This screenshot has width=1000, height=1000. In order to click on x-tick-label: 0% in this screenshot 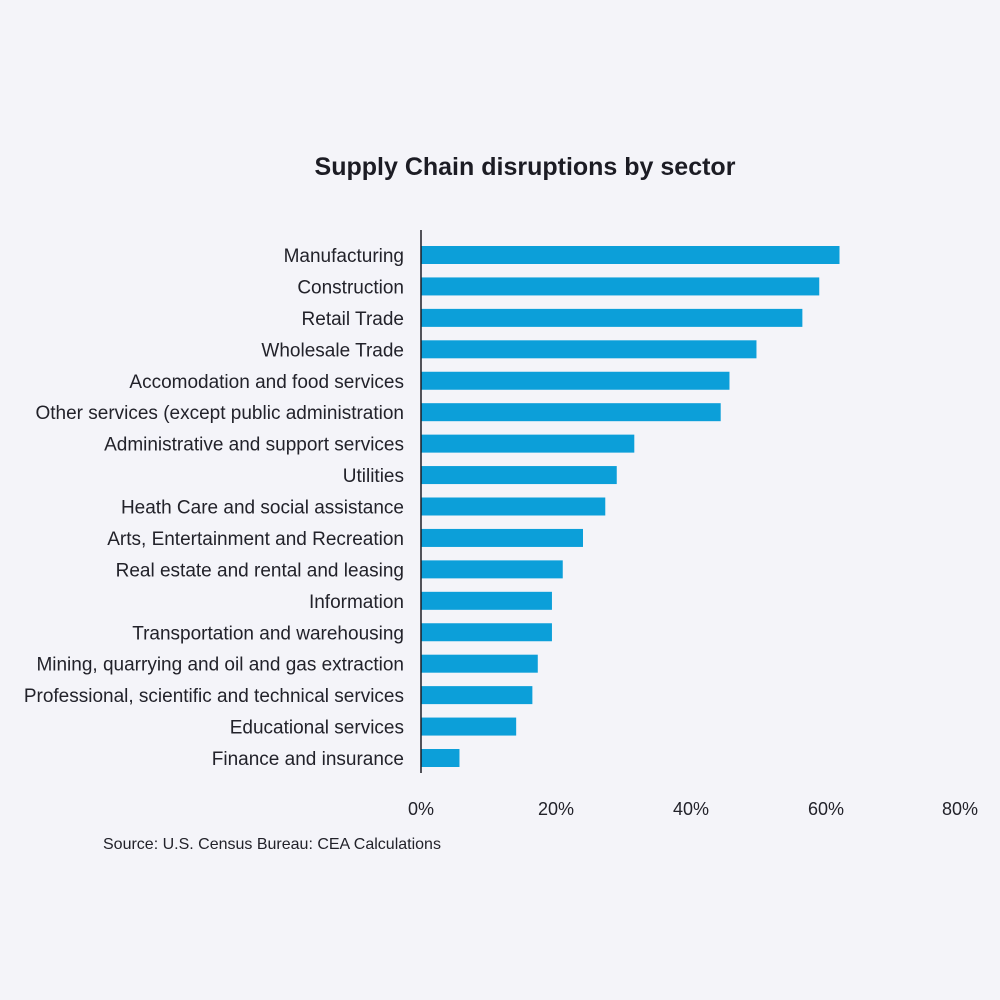, I will do `click(421, 809)`.